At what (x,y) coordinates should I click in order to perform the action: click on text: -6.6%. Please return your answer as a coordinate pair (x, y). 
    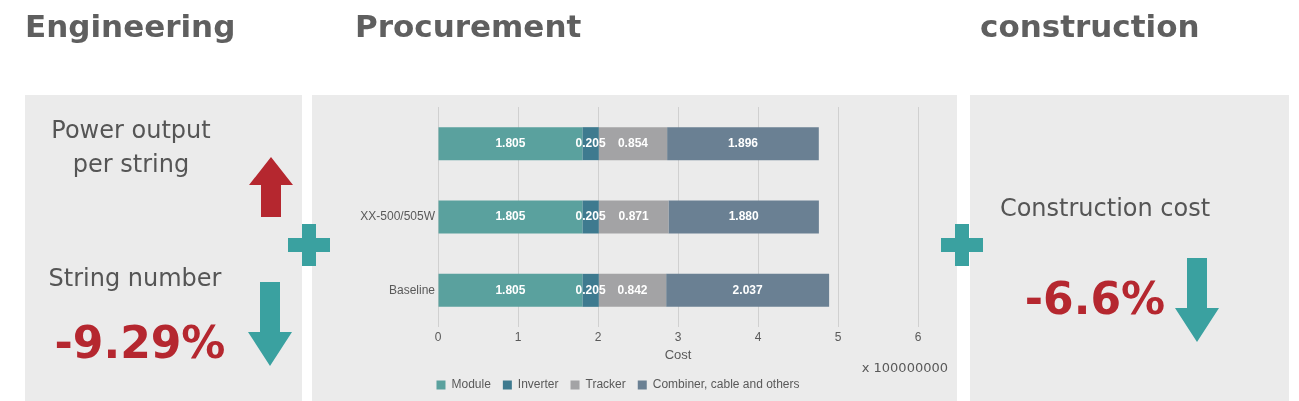
    Looking at the image, I should click on (1095, 298).